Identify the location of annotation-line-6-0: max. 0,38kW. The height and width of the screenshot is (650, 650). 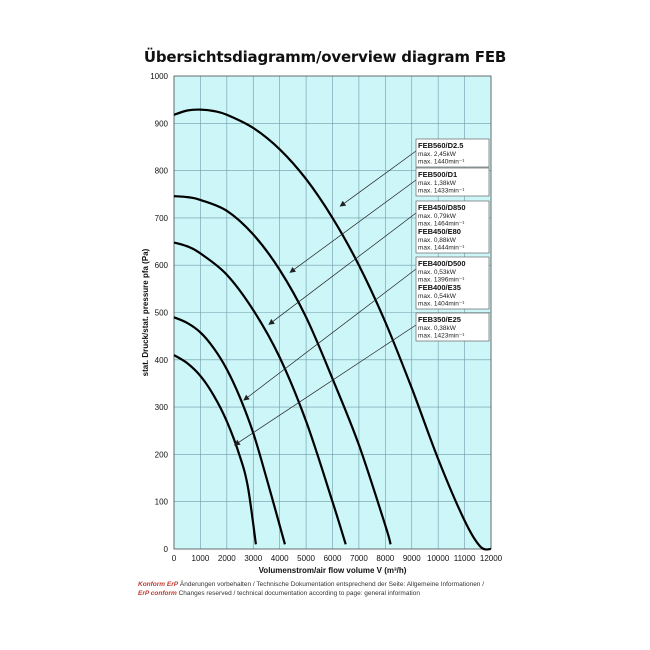
(437, 328).